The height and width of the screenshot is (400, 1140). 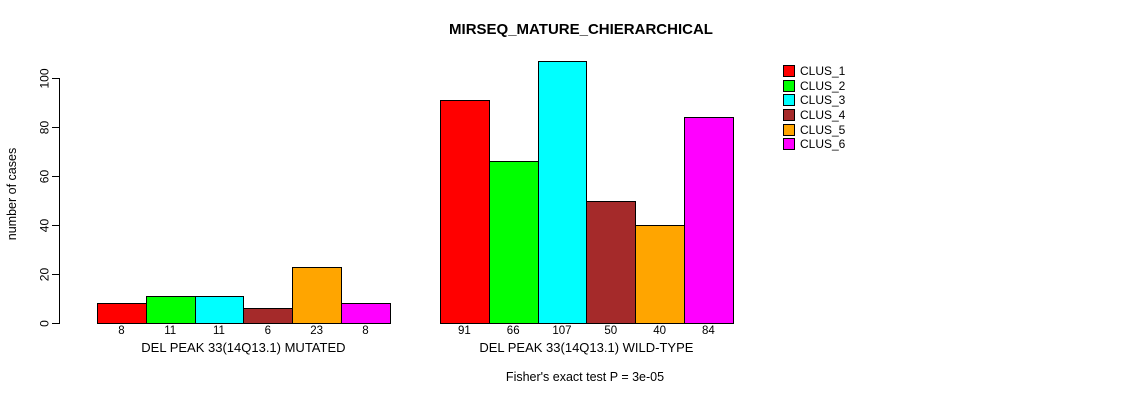 What do you see at coordinates (823, 71) in the screenshot?
I see `legend-label: CLUS_1` at bounding box center [823, 71].